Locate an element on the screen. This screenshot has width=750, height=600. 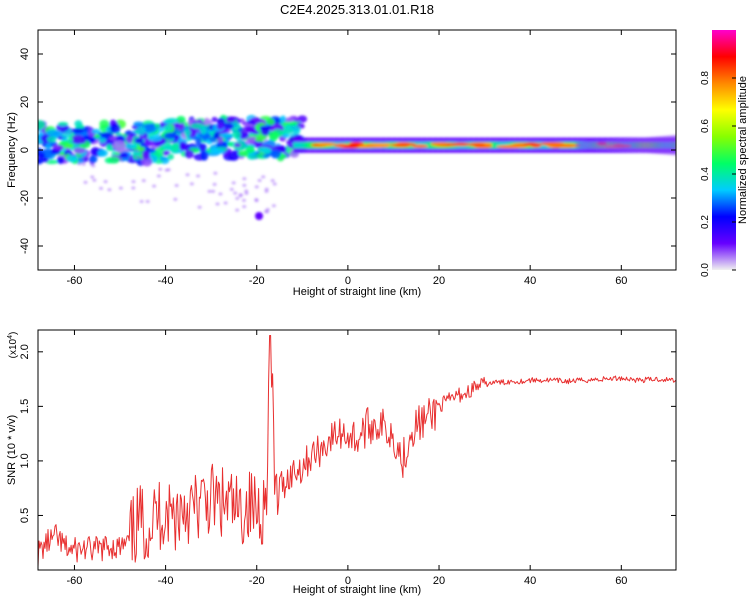
snr-x-tick-label: -20 is located at coordinates (257, 581).